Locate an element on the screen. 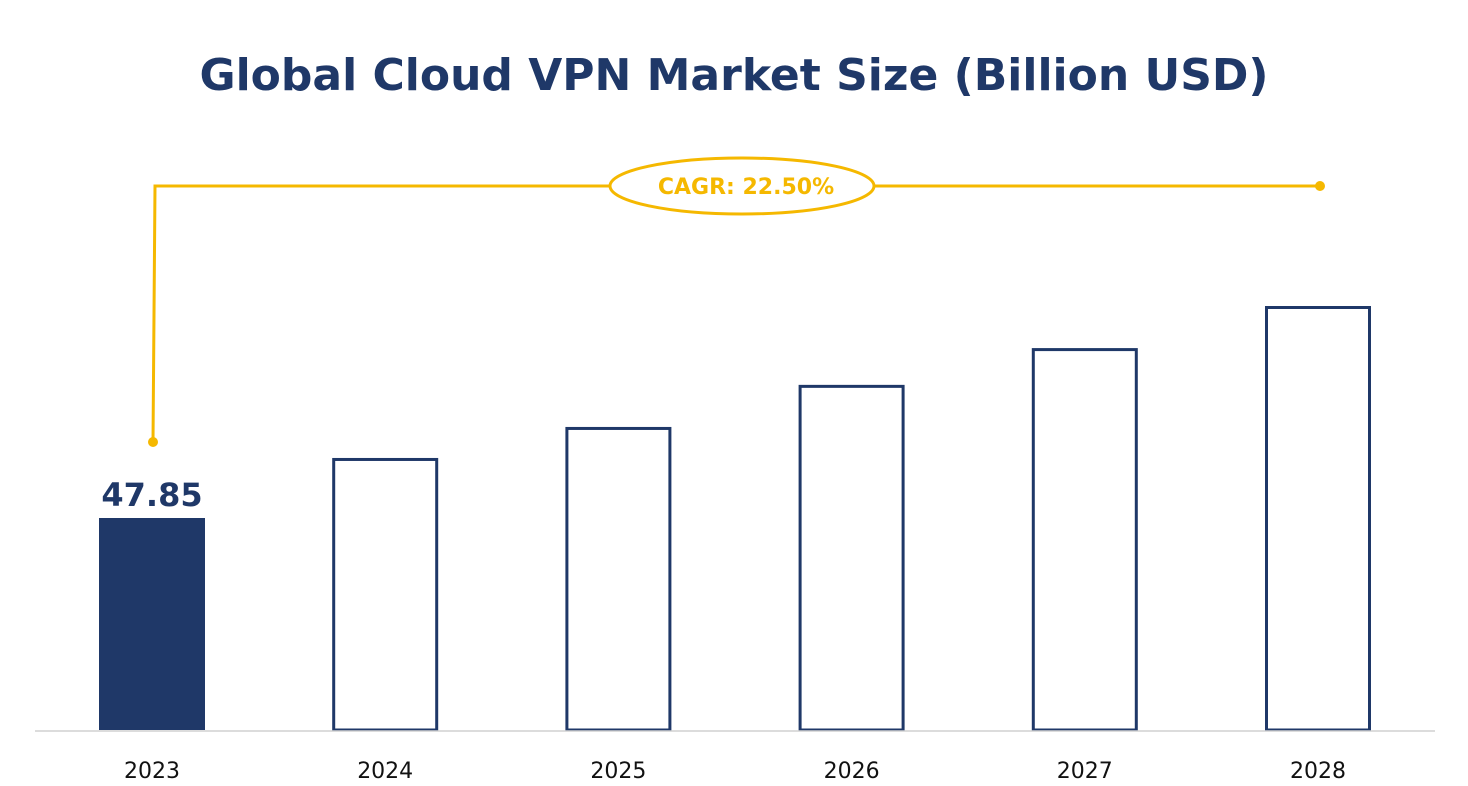 The height and width of the screenshot is (786, 1468). cagr-start-dot is located at coordinates (153, 442).